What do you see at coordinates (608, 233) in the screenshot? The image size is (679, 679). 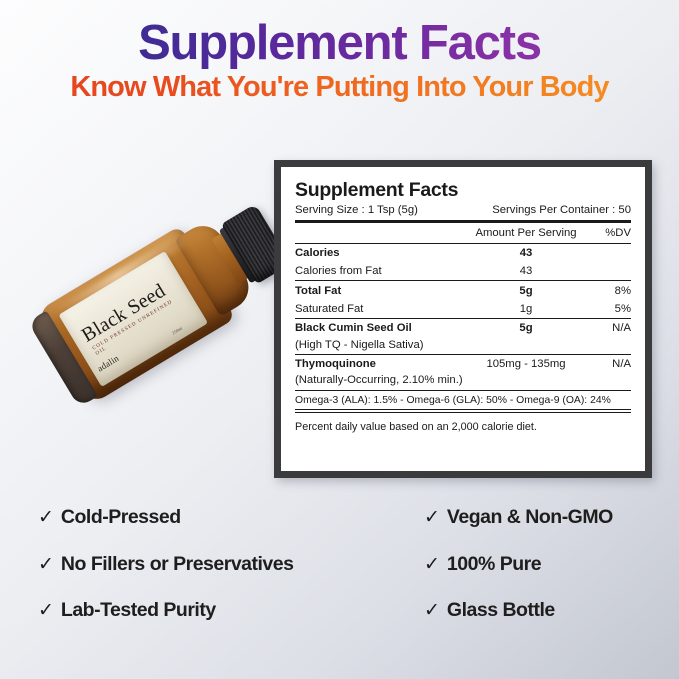 I see `header-percent-dv: %DV` at bounding box center [608, 233].